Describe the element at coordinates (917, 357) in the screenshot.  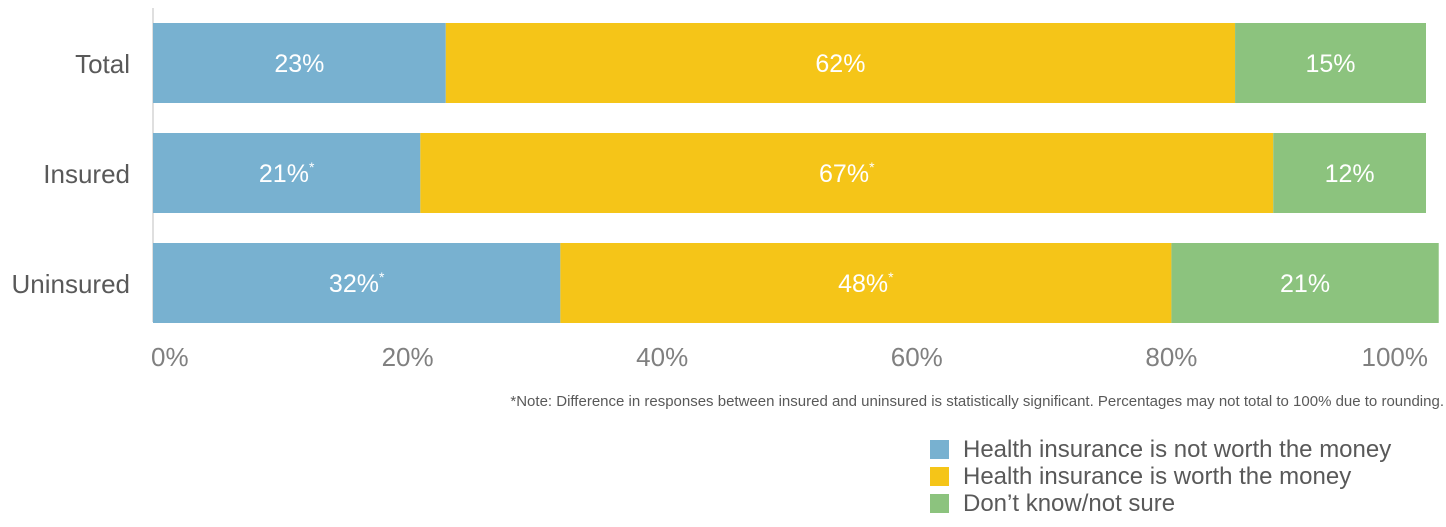
I see `x-tick-label-3: 60%` at that location.